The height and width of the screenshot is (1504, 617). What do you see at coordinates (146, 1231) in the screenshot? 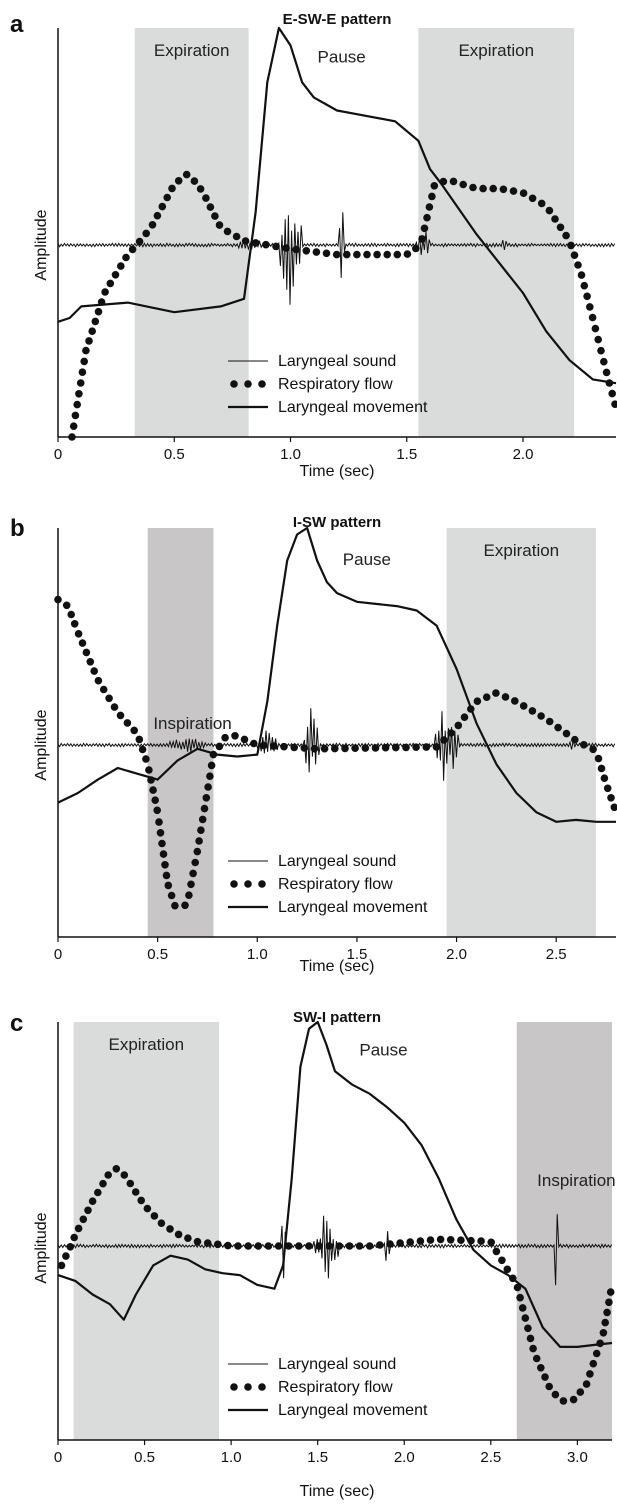
I see `shaded-region` at bounding box center [146, 1231].